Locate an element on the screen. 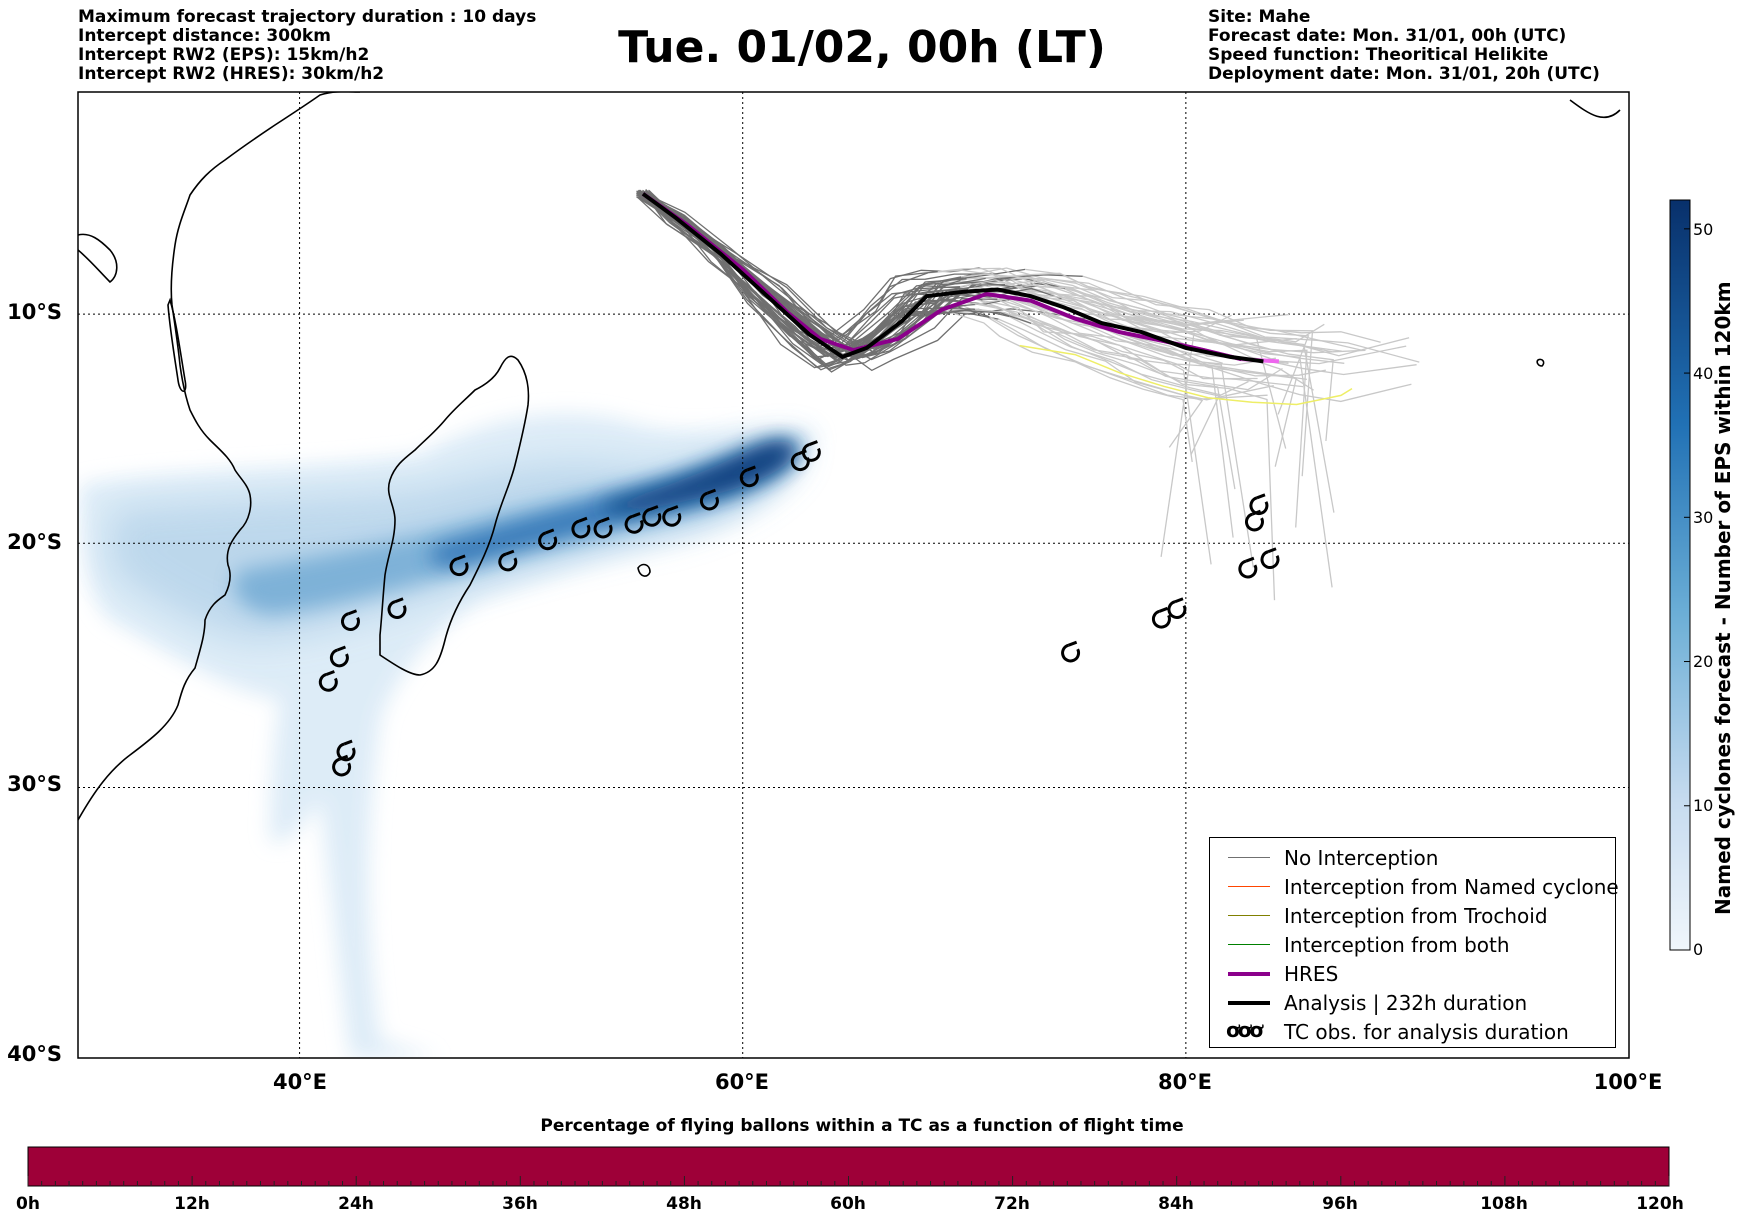  trochoid-track is located at coordinates (1186, 375).